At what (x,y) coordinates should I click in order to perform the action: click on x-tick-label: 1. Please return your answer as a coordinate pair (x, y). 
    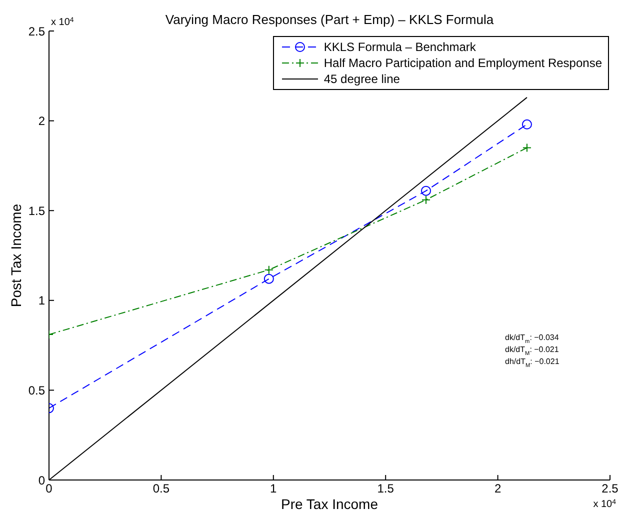
    Looking at the image, I should click on (274, 489).